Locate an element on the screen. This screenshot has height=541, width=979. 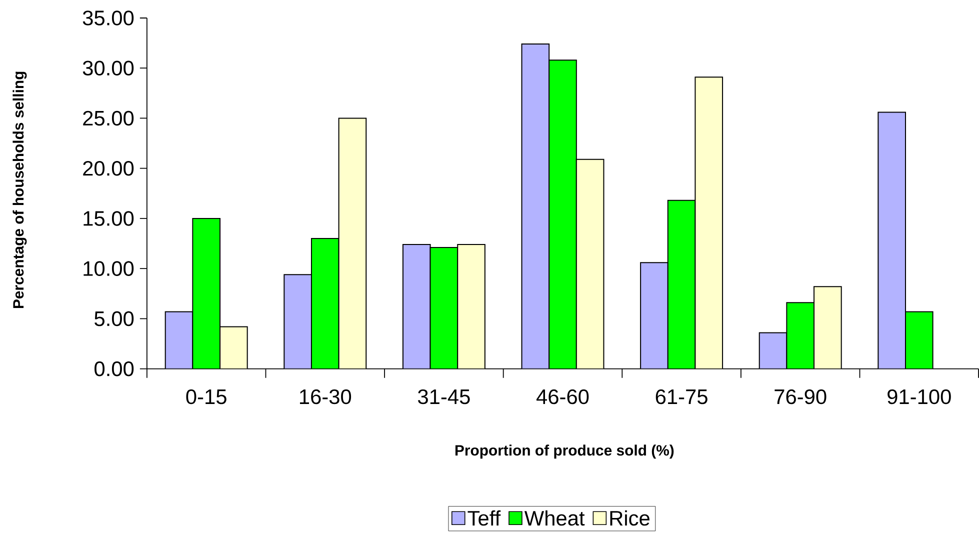
legend-label: Wheat is located at coordinates (554, 518).